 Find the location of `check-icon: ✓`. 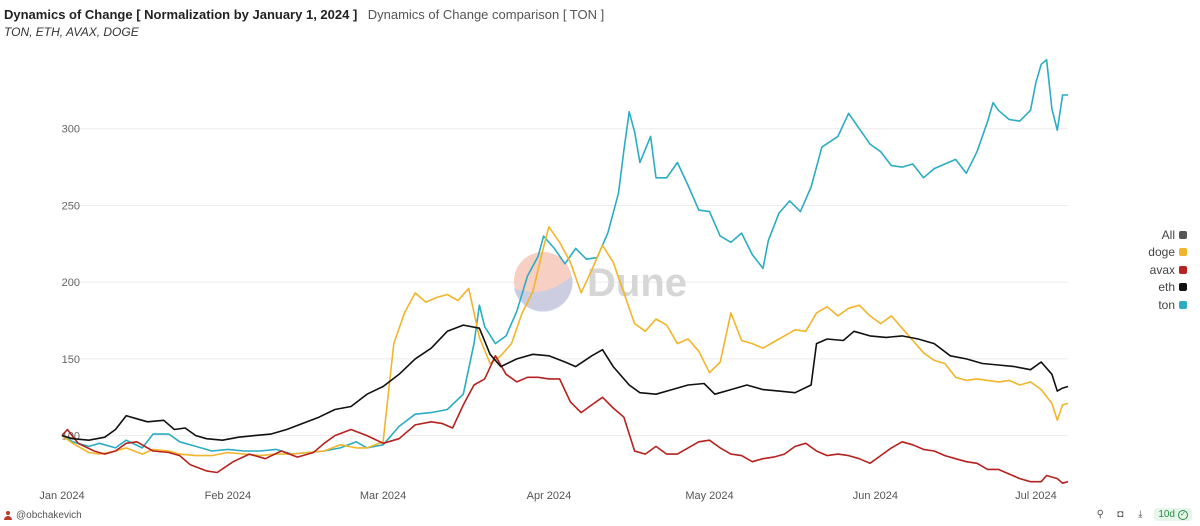

check-icon: ✓ is located at coordinates (1183, 514).